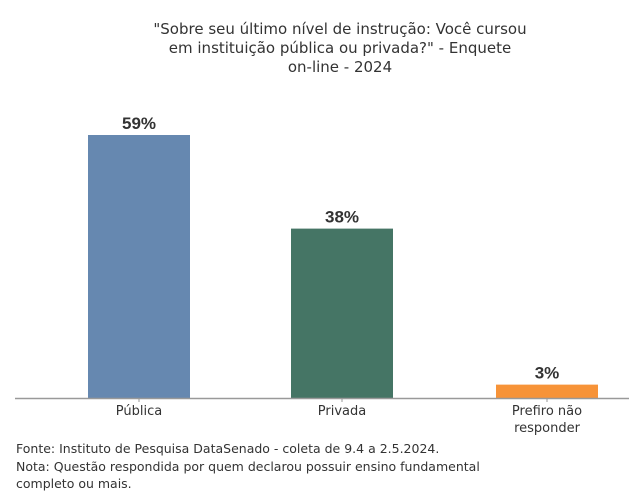 The width and height of the screenshot is (629, 493). Describe the element at coordinates (342, 217) in the screenshot. I see `data-label: 38%` at that location.